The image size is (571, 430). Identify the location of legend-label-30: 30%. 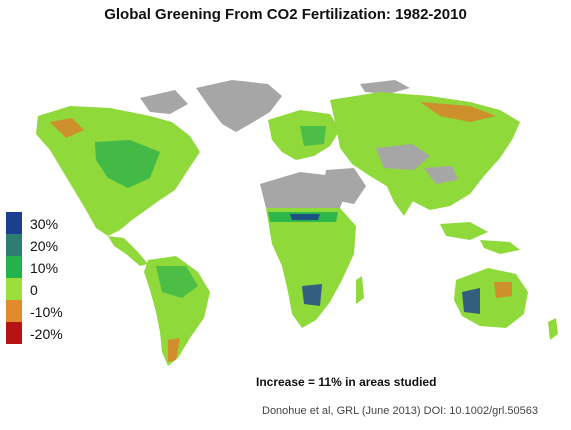
(44, 224).